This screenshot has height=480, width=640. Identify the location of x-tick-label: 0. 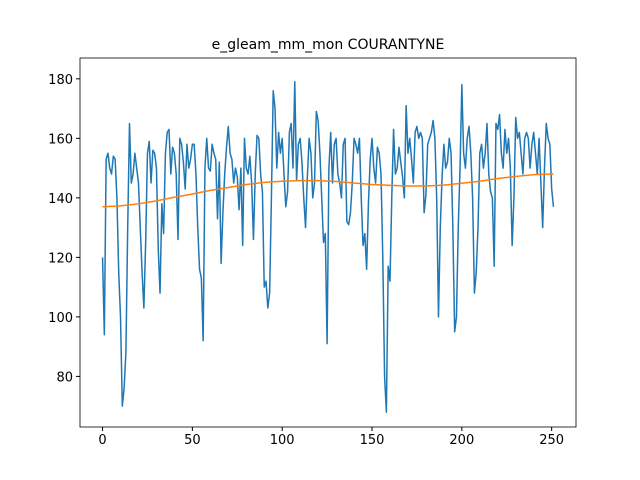
(102, 440).